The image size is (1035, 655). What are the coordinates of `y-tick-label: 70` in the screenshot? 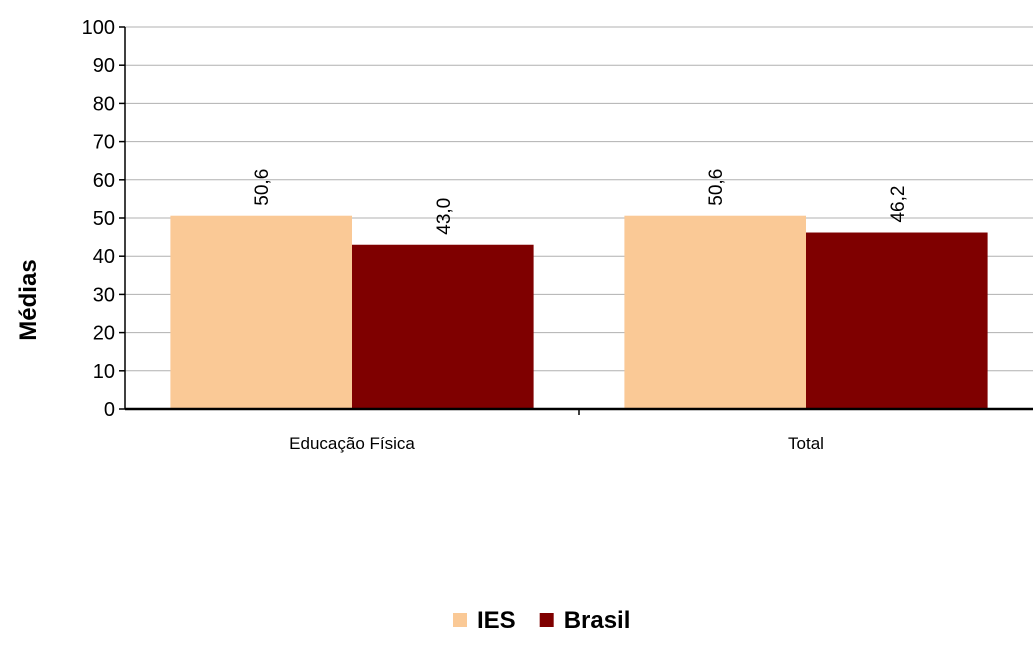 It's located at (104, 143).